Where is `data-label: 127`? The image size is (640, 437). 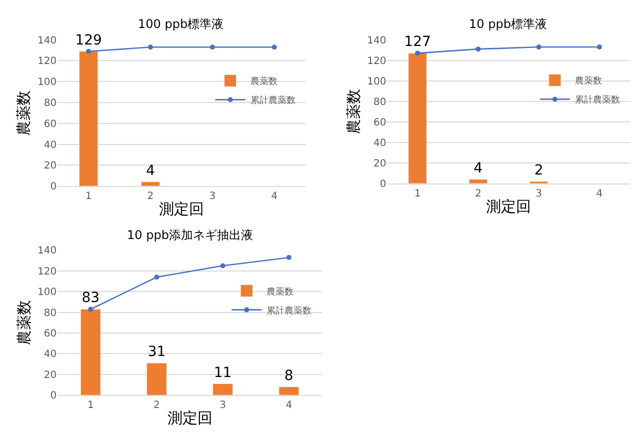
data-label: 127 is located at coordinates (417, 42).